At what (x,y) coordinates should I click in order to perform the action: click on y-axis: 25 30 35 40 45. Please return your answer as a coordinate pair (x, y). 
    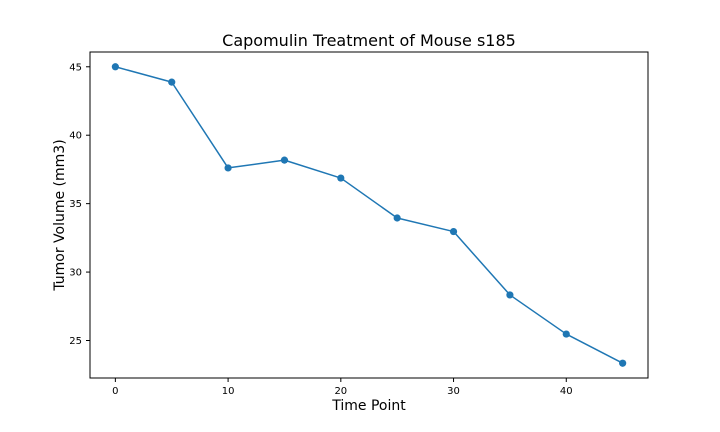
    Looking at the image, I should click on (79, 204).